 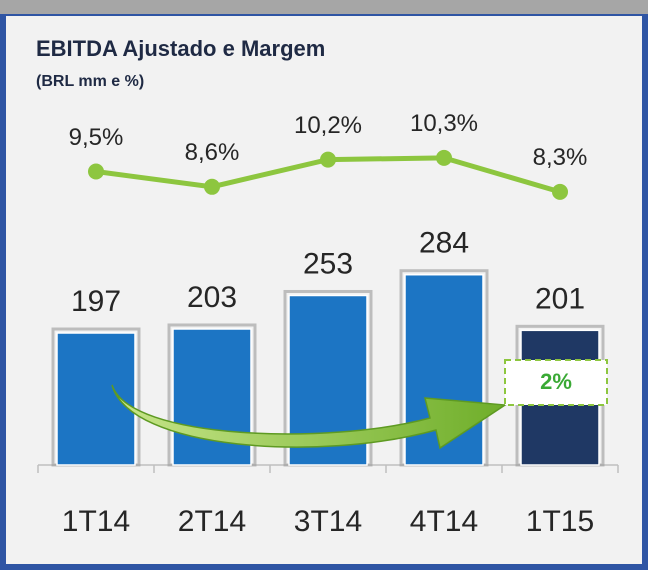 What do you see at coordinates (180, 48) in the screenshot?
I see `chart-title: EBITDA Ajustado e Margem` at bounding box center [180, 48].